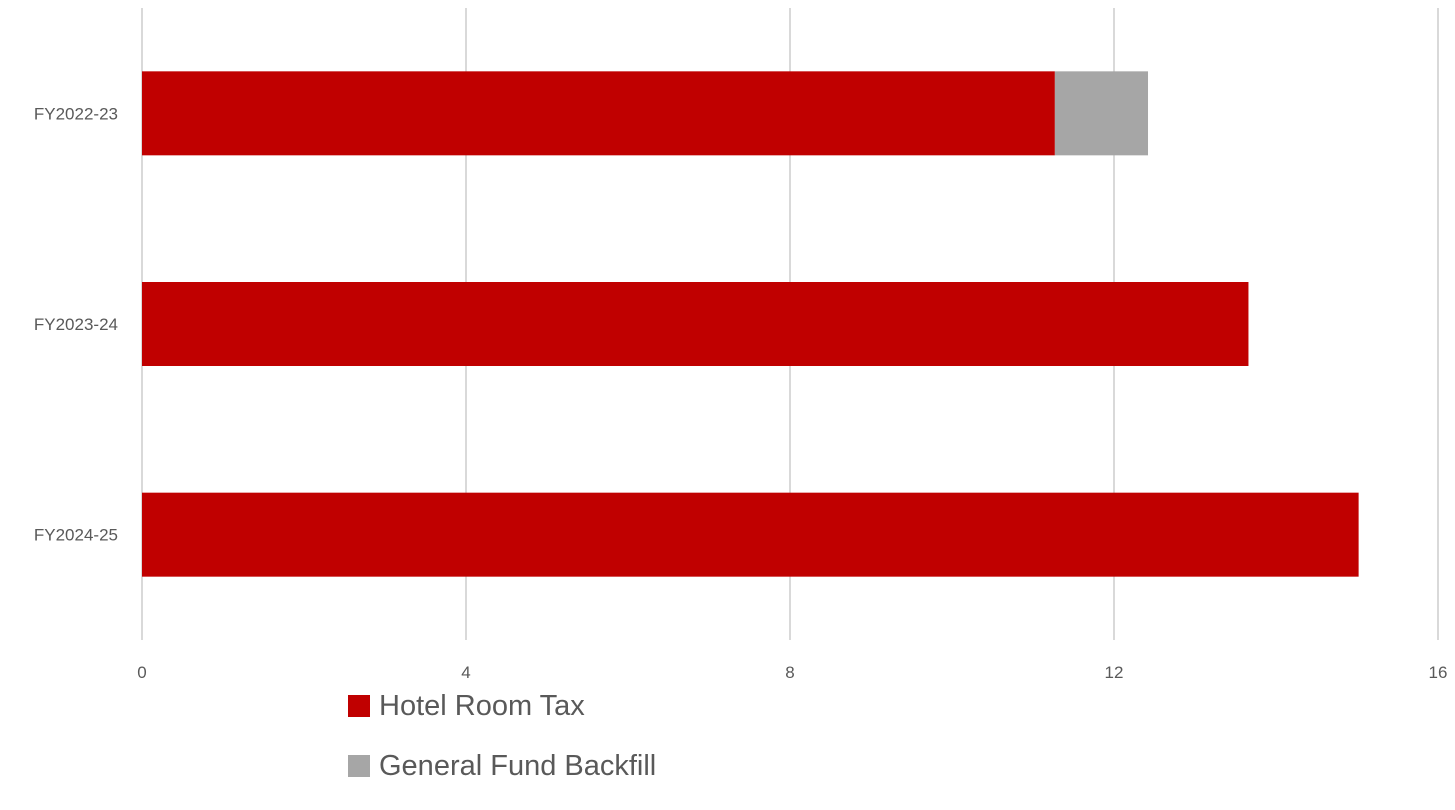 The width and height of the screenshot is (1455, 810). What do you see at coordinates (359, 706) in the screenshot?
I see `legend-swatch-hotel-room-tax` at bounding box center [359, 706].